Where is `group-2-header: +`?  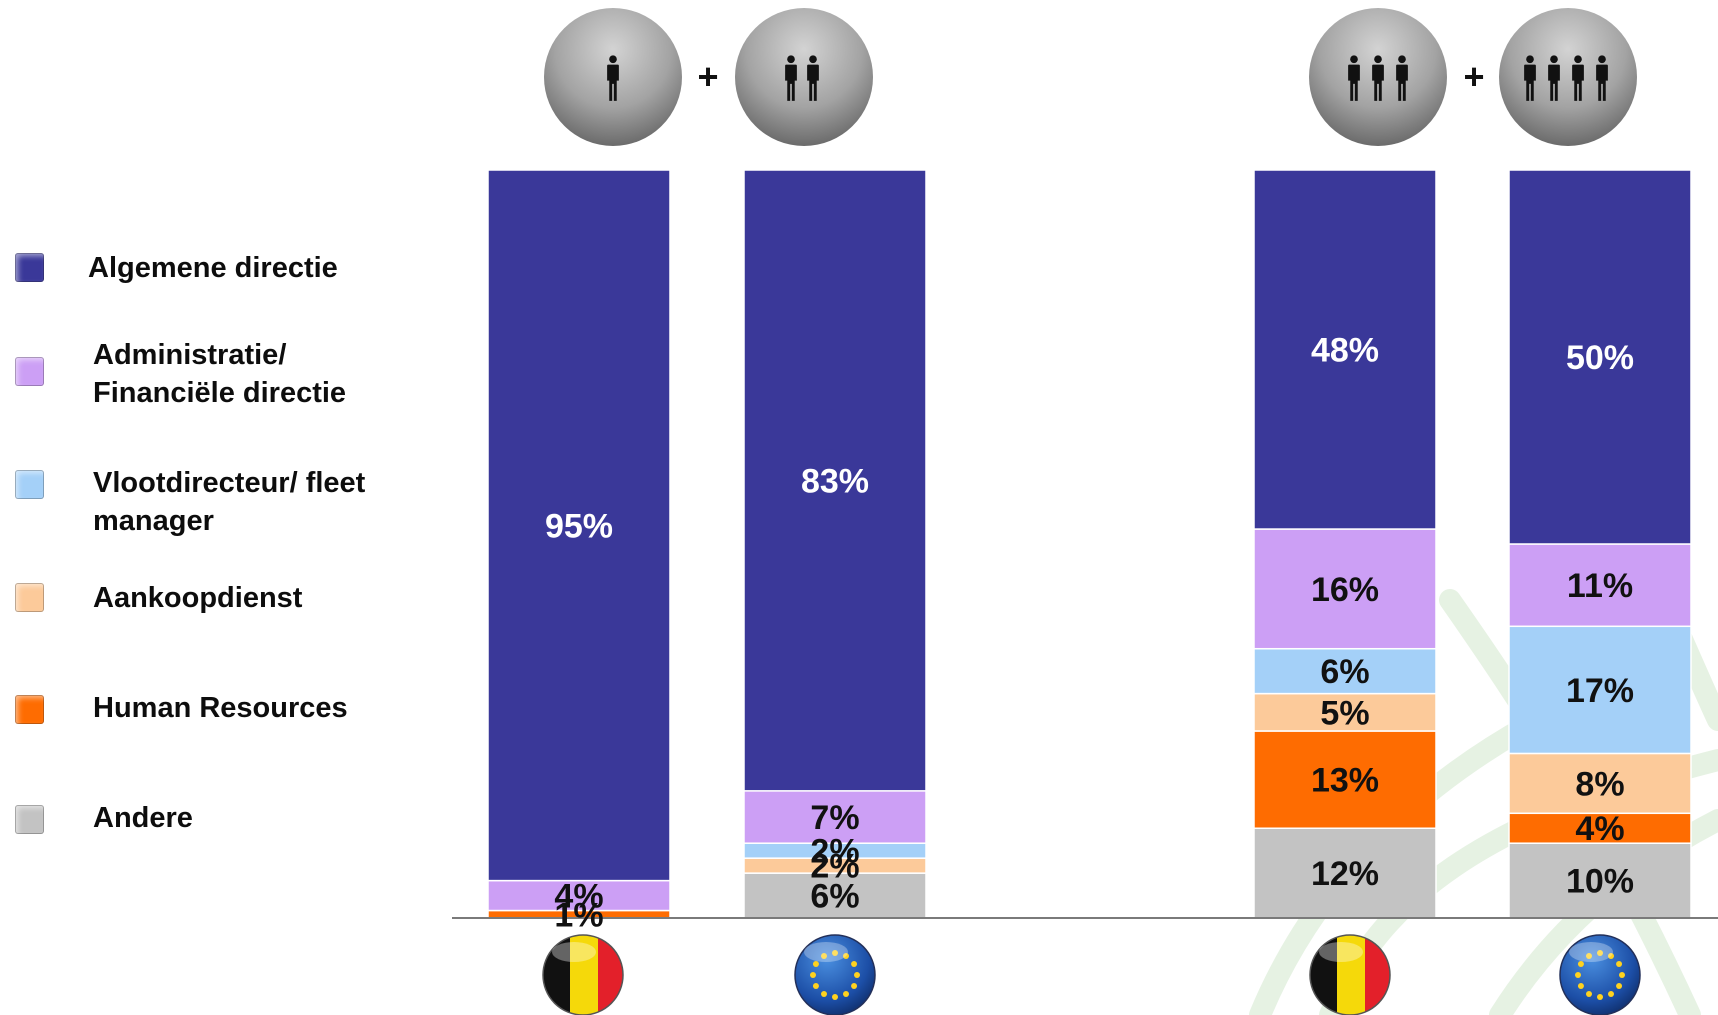 group-2-header: + is located at coordinates (1473, 77).